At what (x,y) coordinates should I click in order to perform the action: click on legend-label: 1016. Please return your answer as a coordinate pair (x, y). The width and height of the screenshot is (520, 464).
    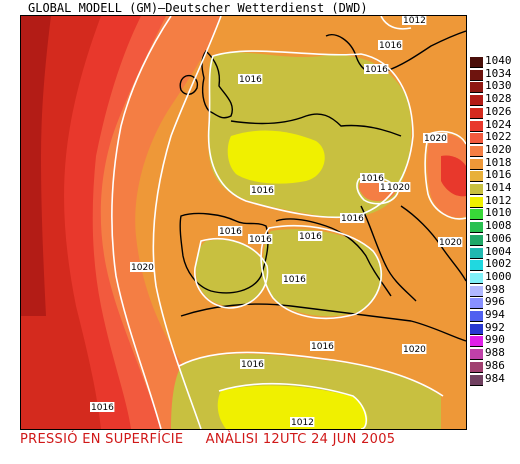
    Looking at the image, I should click on (498, 175).